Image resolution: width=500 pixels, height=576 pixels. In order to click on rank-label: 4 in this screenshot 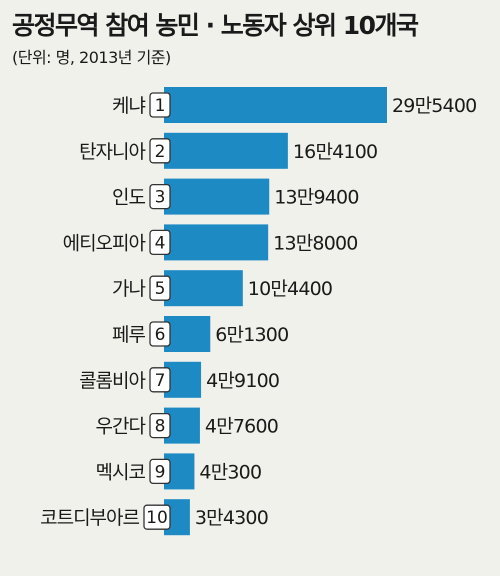, I will do `click(160, 243)`.